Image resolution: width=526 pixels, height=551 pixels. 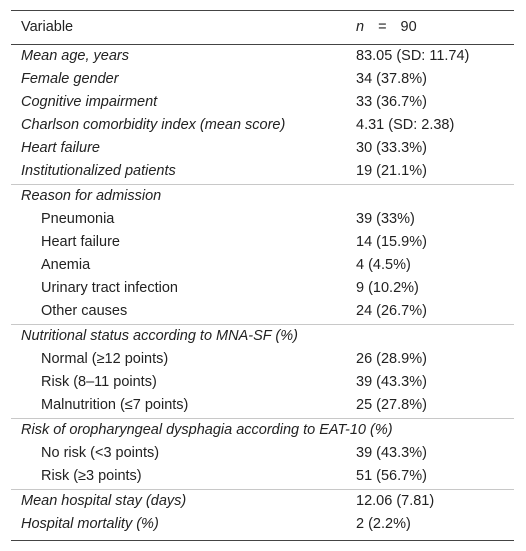 What do you see at coordinates (47, 27) in the screenshot?
I see `header-variable: Variable` at bounding box center [47, 27].